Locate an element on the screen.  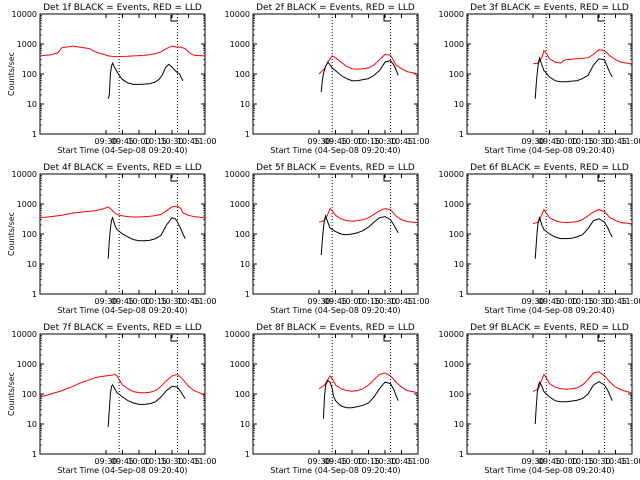
panel-title: Det 5f BLACK = Events, RED = LLD is located at coordinates (335, 168).